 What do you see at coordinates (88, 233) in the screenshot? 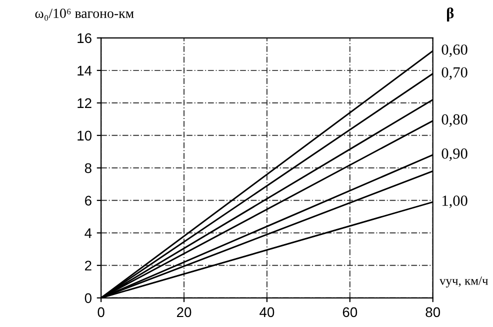
I see `y-tick-label: 4` at bounding box center [88, 233].